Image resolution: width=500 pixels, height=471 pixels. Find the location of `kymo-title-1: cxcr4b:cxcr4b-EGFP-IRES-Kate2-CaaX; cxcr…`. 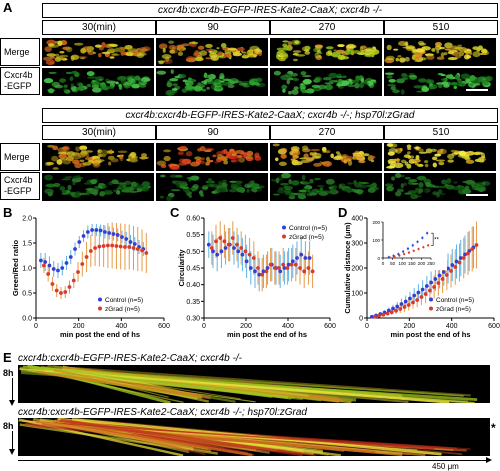

kymo-title-1: cxcr4b:cxcr4b-EGFP-IRES-Kate2-CaaX; cxcr… is located at coordinates (130, 358).